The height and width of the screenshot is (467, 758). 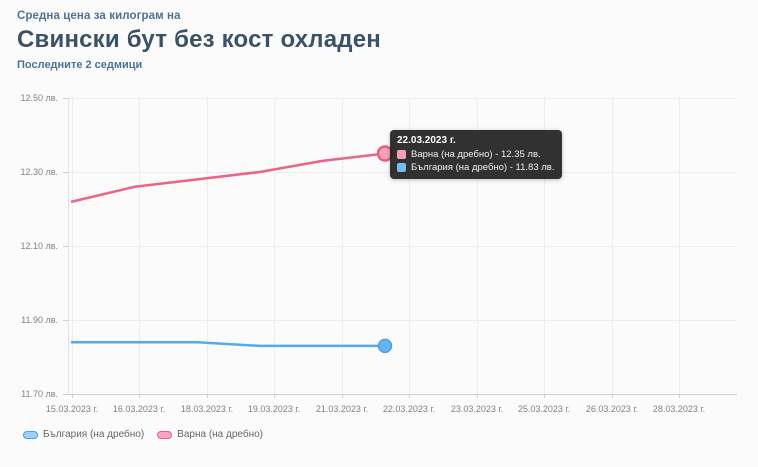 What do you see at coordinates (612, 409) in the screenshot?
I see `x-axis-tick-label: 26.03.2023 г.` at bounding box center [612, 409].